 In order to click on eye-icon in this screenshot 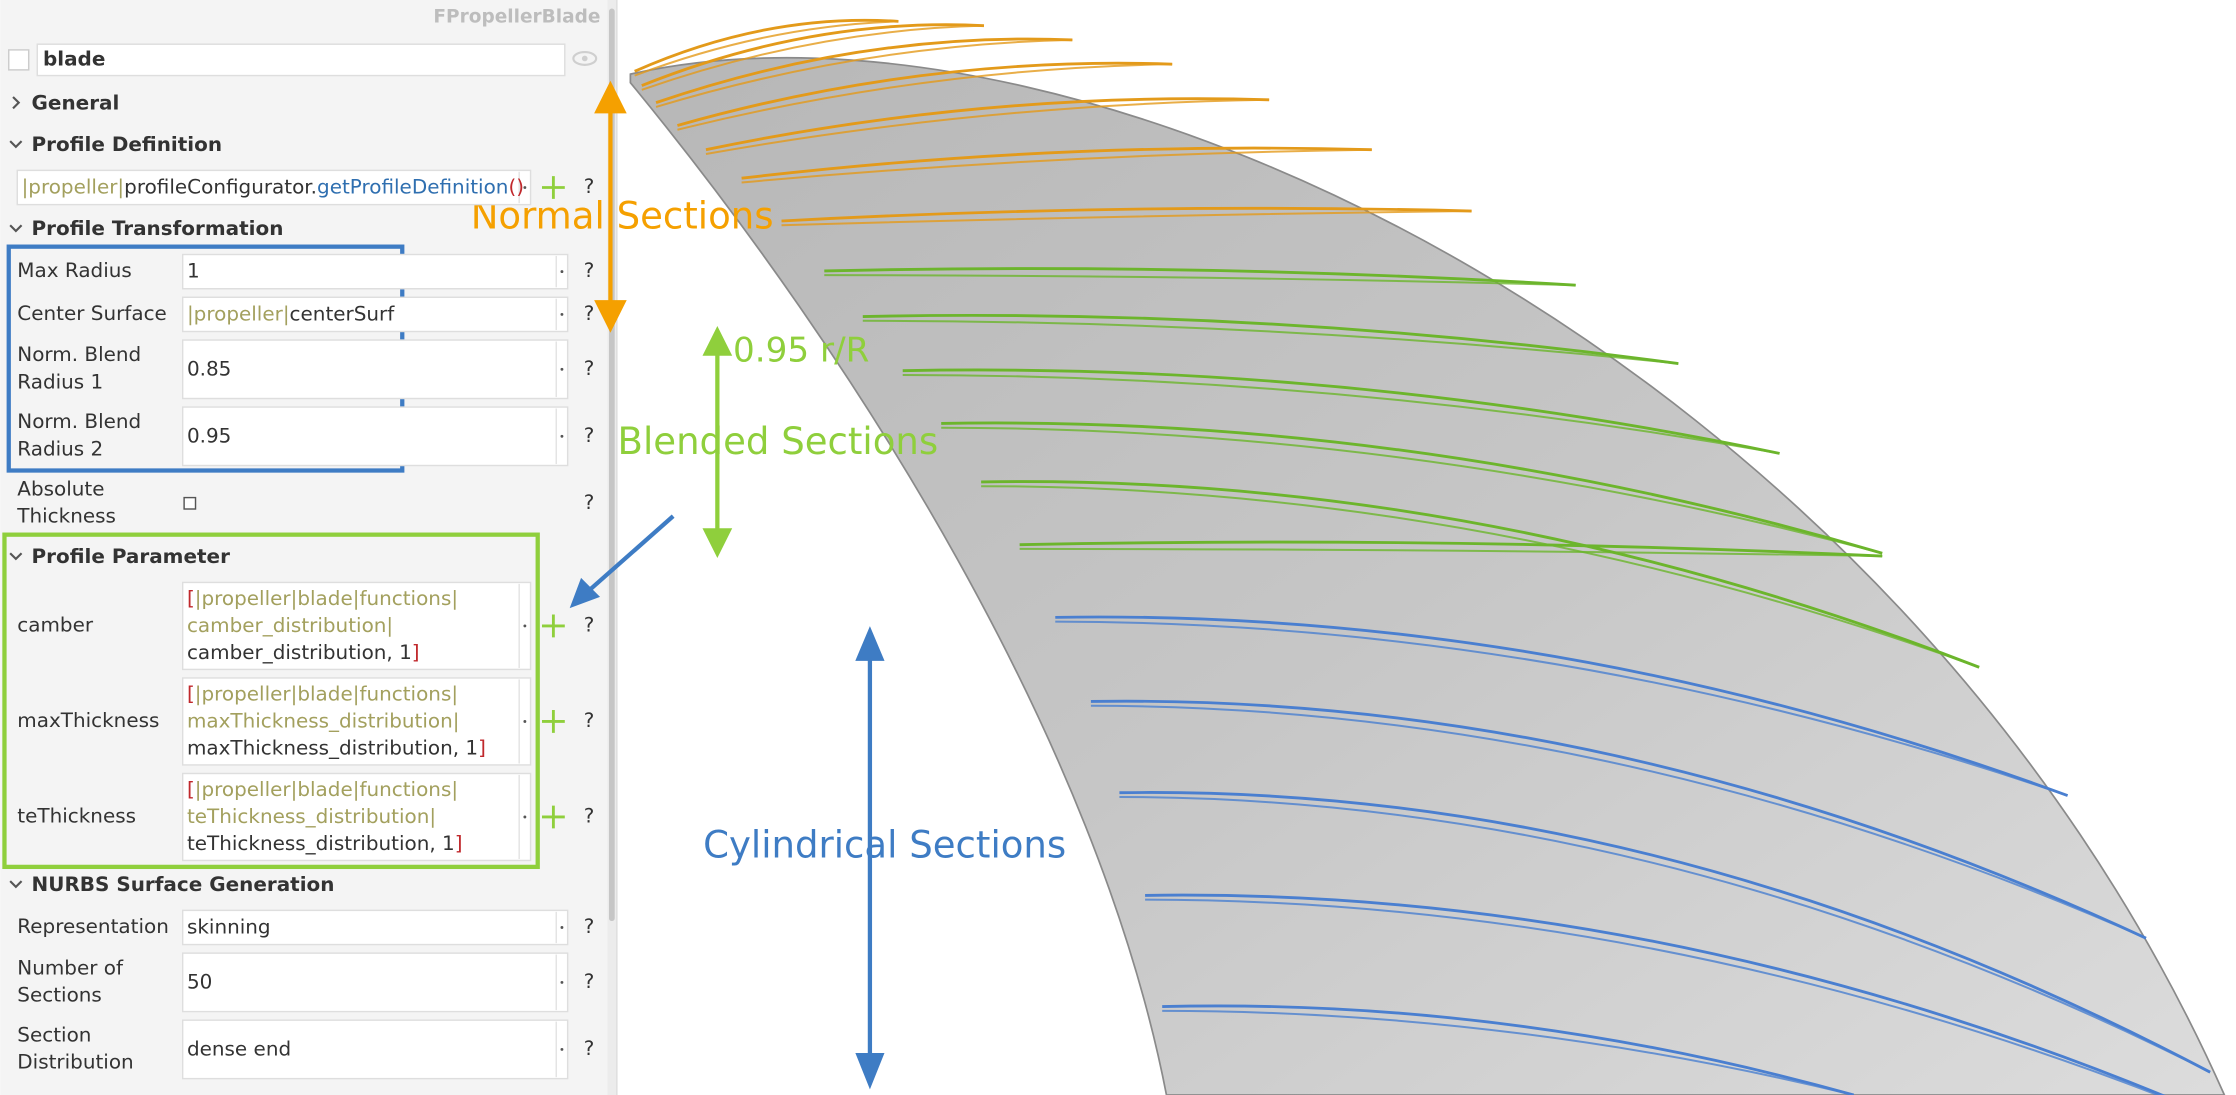, I will do `click(585, 58)`.